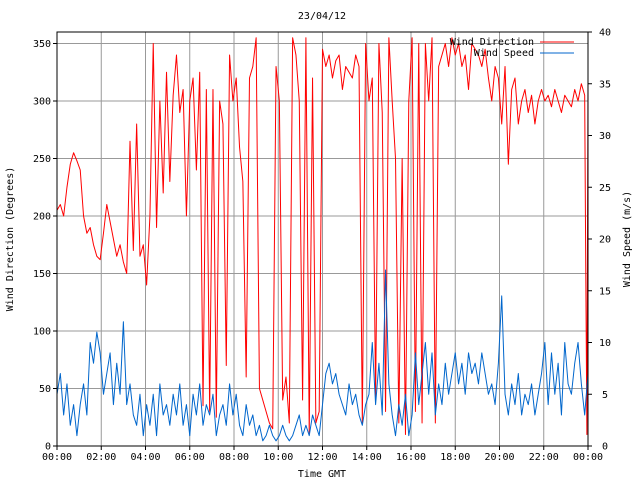  I want to click on y2-tick-label-1: 5, so click(605, 395).